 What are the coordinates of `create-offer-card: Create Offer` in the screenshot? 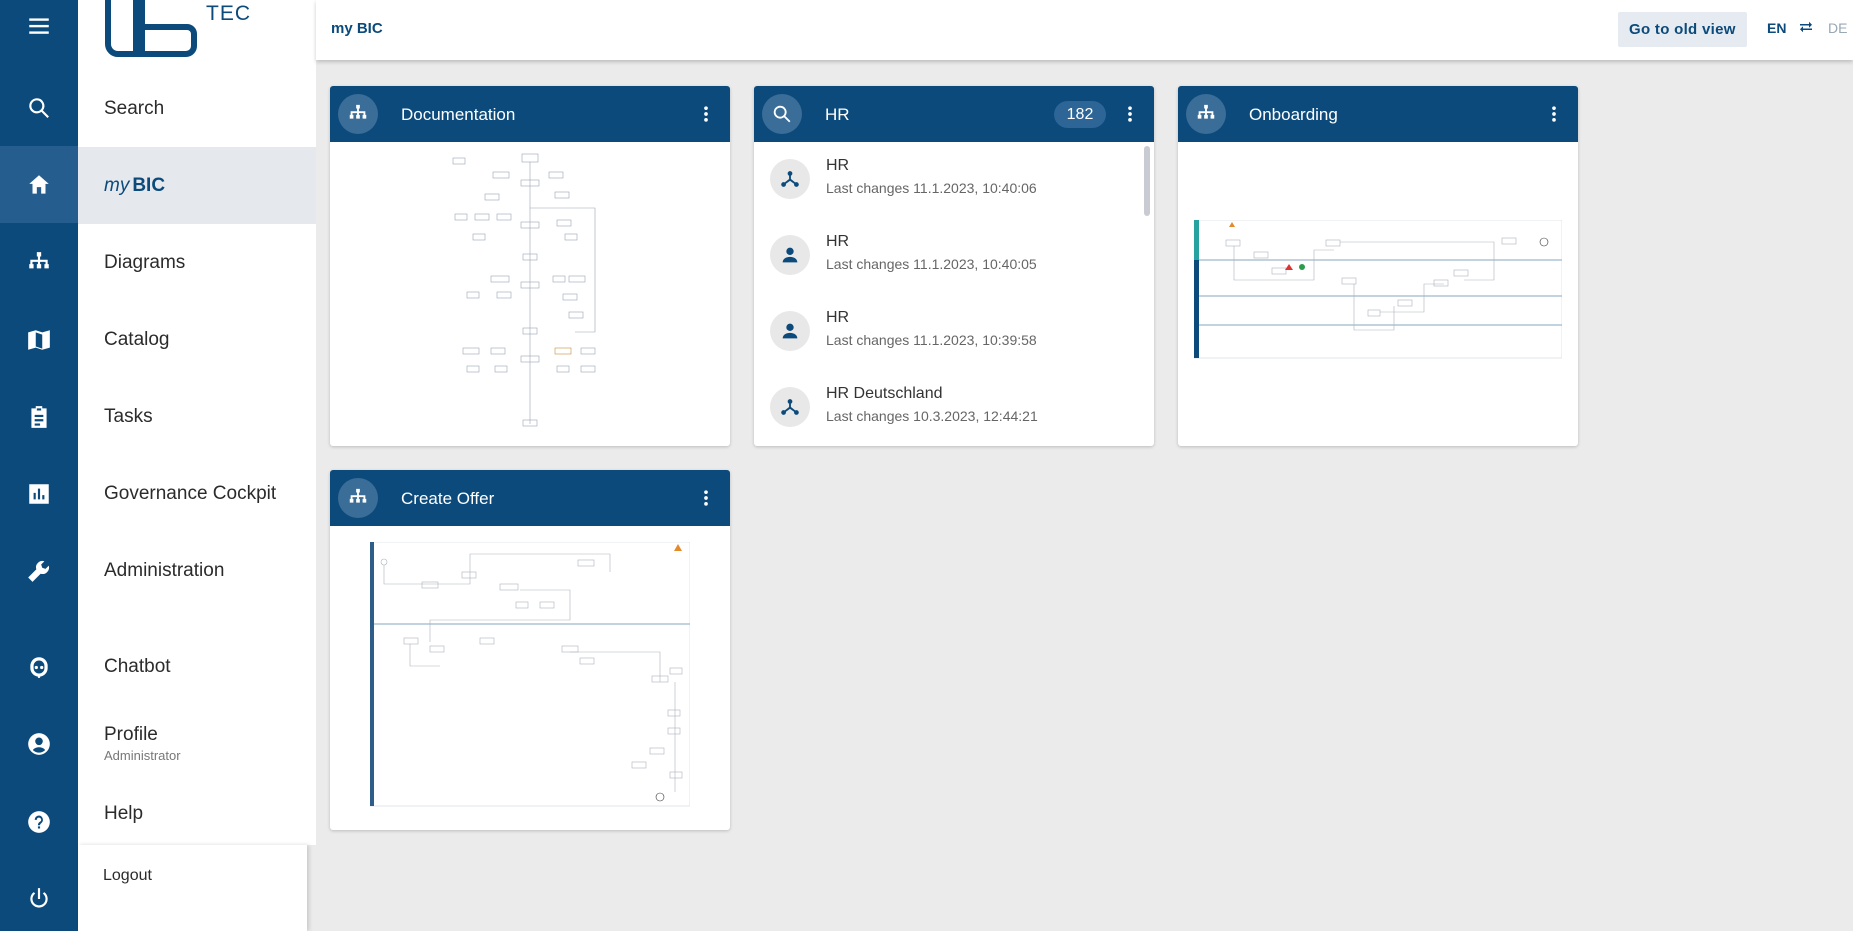 It's located at (530, 650).